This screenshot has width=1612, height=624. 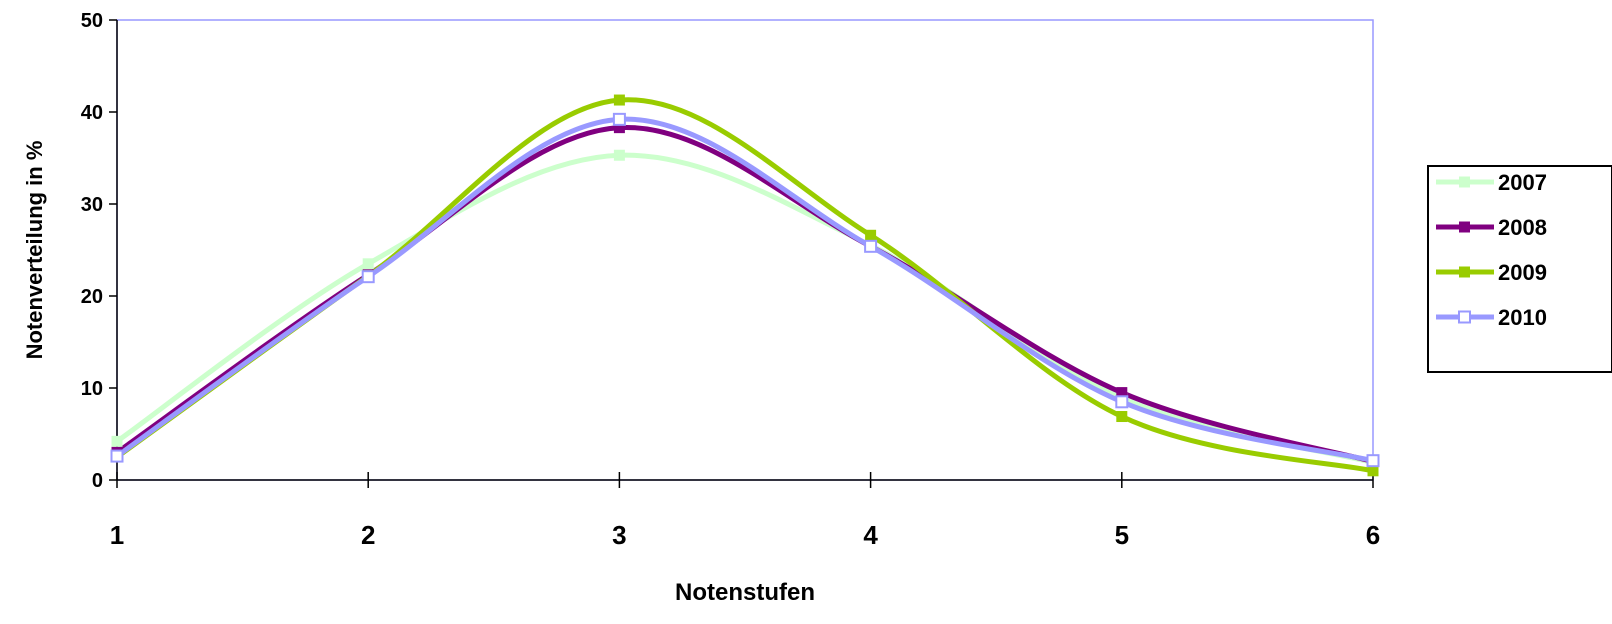 I want to click on y-axis-title: Notenverteilung in %, so click(x=34, y=250).